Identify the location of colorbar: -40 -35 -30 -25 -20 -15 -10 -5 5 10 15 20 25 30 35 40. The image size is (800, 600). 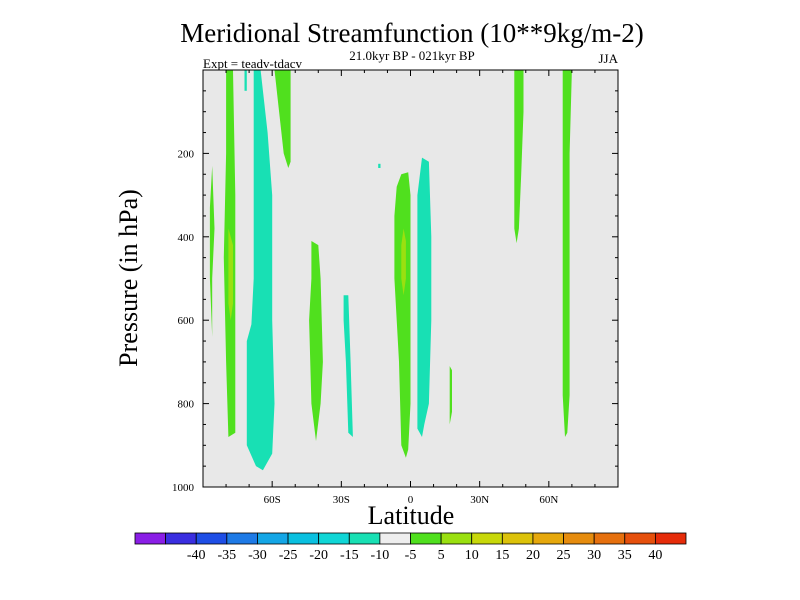
(410, 547).